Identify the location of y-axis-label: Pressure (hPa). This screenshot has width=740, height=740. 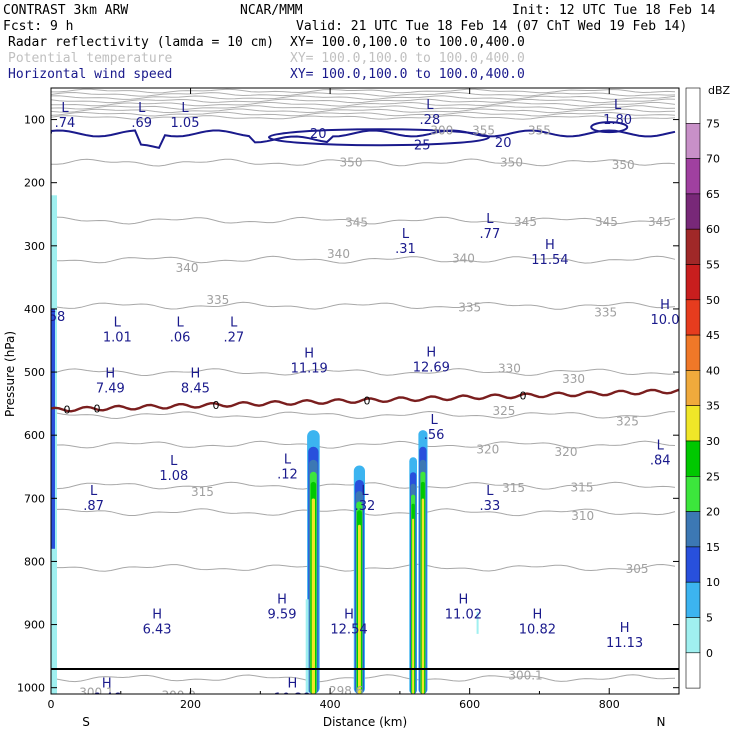
(10, 374).